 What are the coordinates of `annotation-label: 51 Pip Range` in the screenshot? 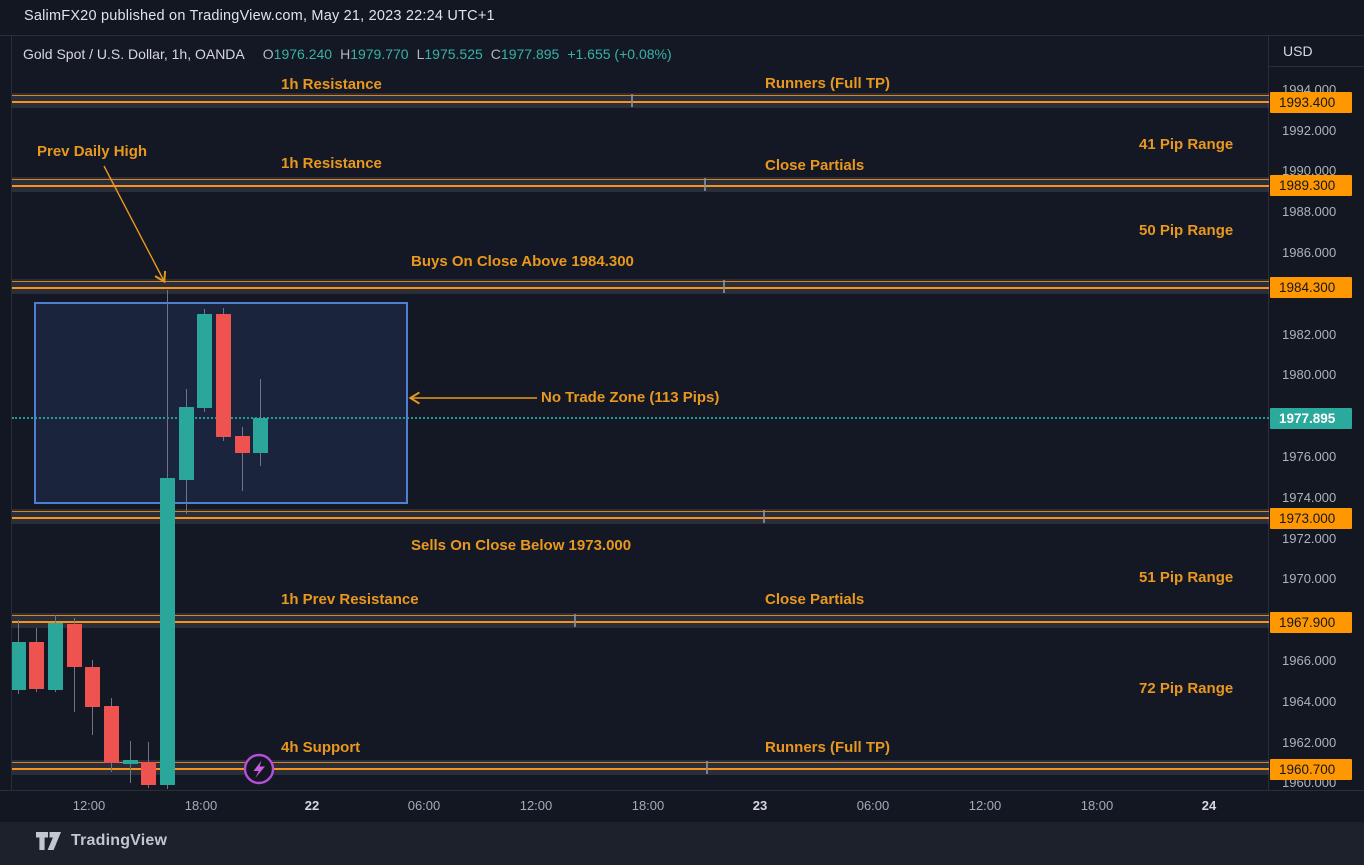 It's located at (1186, 577).